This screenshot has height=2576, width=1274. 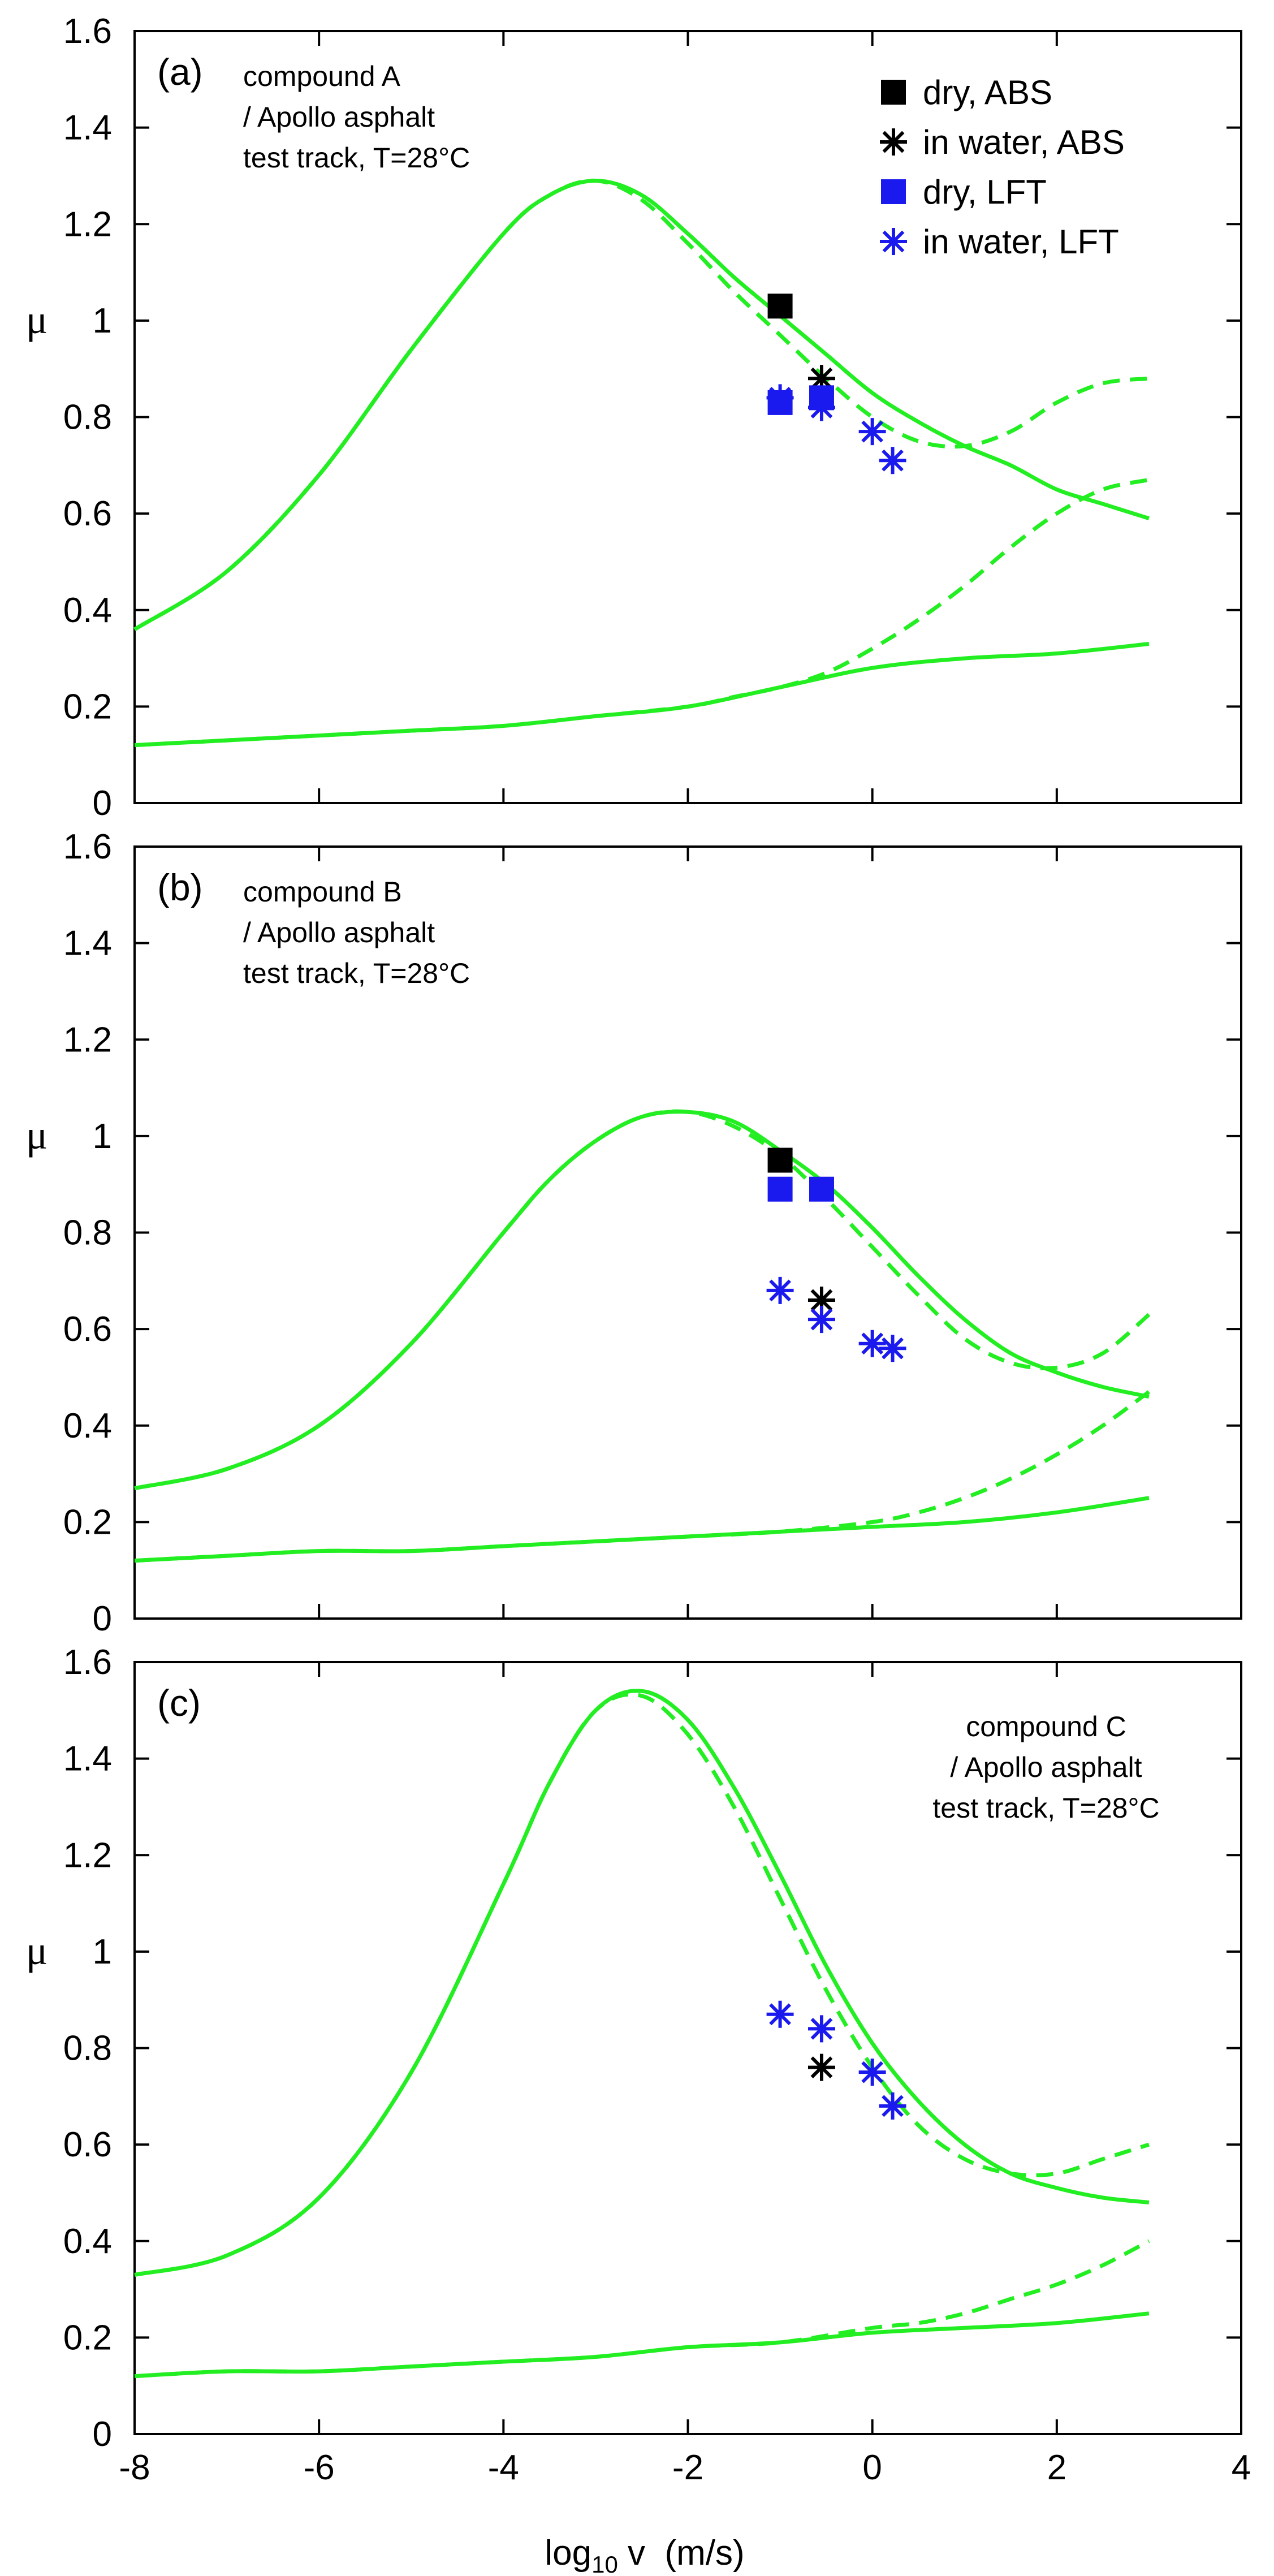 I want to click on x-tick-label: 0, so click(x=872, y=2468).